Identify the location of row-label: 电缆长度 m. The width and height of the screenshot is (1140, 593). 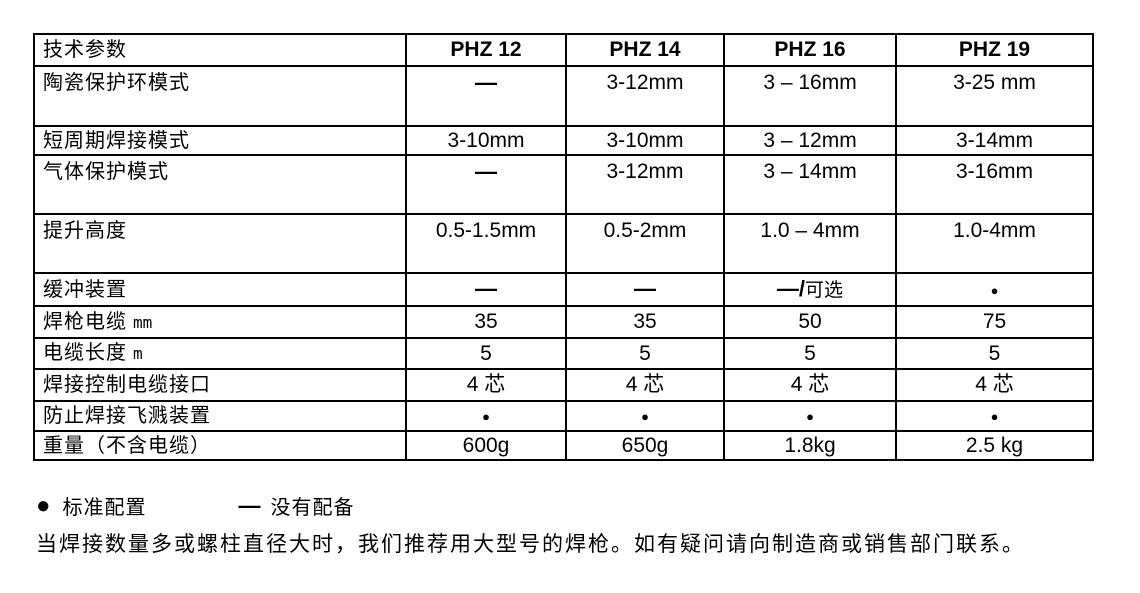
(220, 353).